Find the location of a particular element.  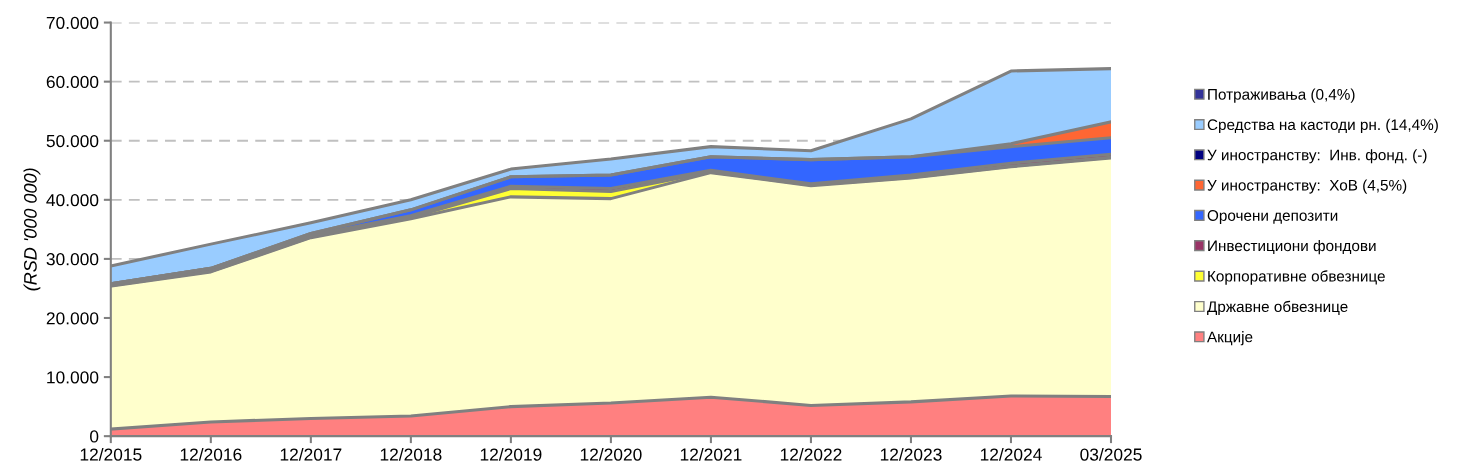

legend-label: Средства на кастоди рн. (14,4%) is located at coordinates (1322, 126).